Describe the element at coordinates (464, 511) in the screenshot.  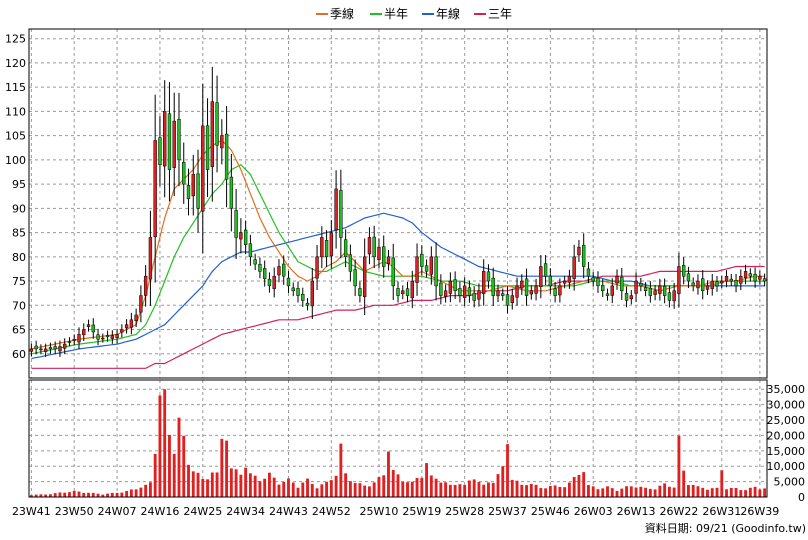
I see `x-tick-label: 25W28` at that location.